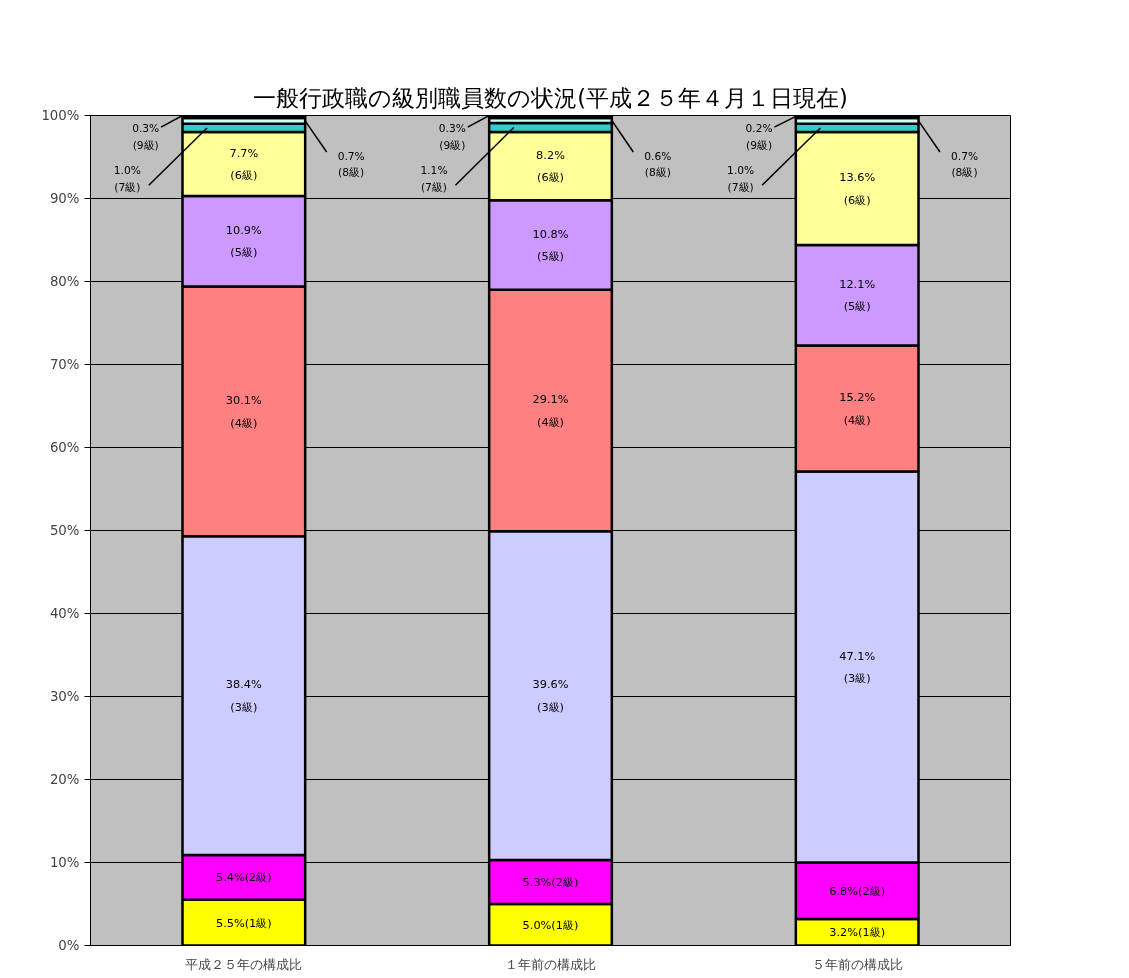 This screenshot has width=1129, height=978. I want to click on data-label: 5.5%(1級), so click(243, 922).